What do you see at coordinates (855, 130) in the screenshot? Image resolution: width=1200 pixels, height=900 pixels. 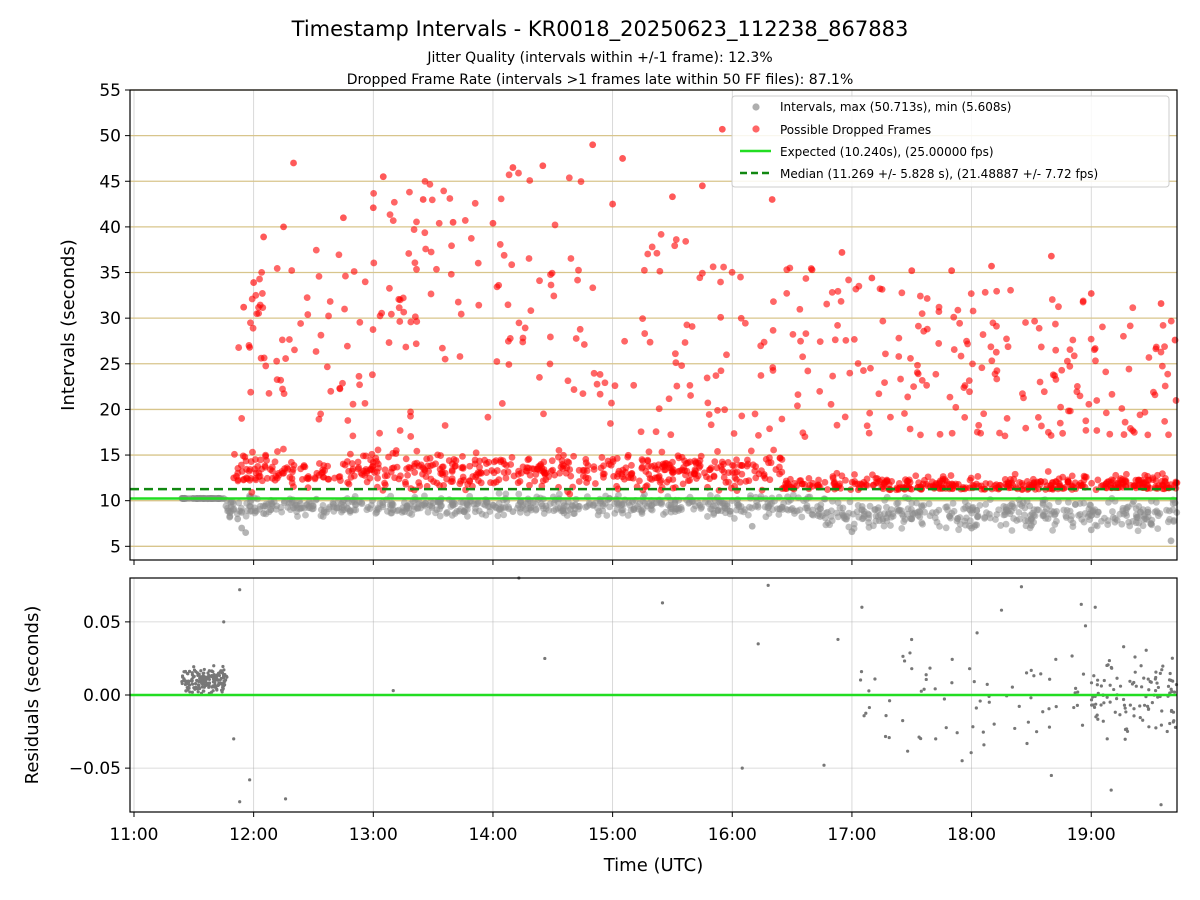 I see `legend-label-dropped: Possible Dropped Frames` at bounding box center [855, 130].